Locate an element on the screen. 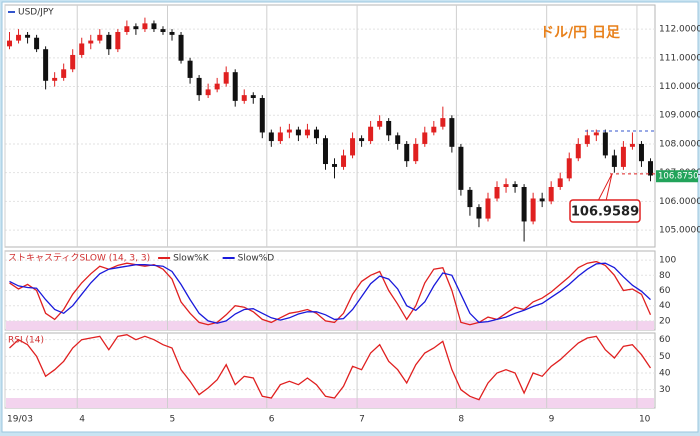 This screenshot has width=700, height=436. y-tick-label: 100 is located at coordinates (667, 261).